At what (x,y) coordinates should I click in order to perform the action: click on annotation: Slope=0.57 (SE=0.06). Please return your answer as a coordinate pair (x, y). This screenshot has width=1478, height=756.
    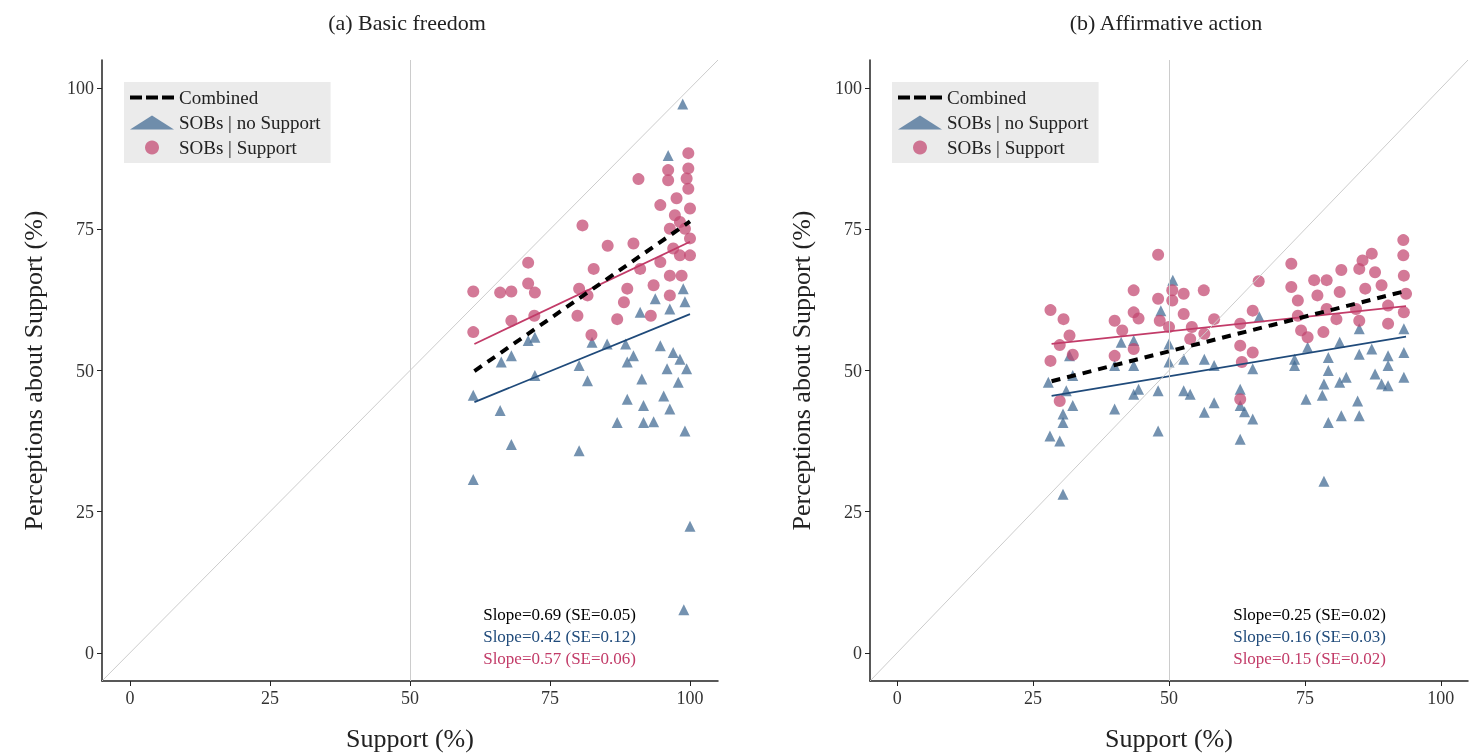
    Looking at the image, I should click on (559, 658).